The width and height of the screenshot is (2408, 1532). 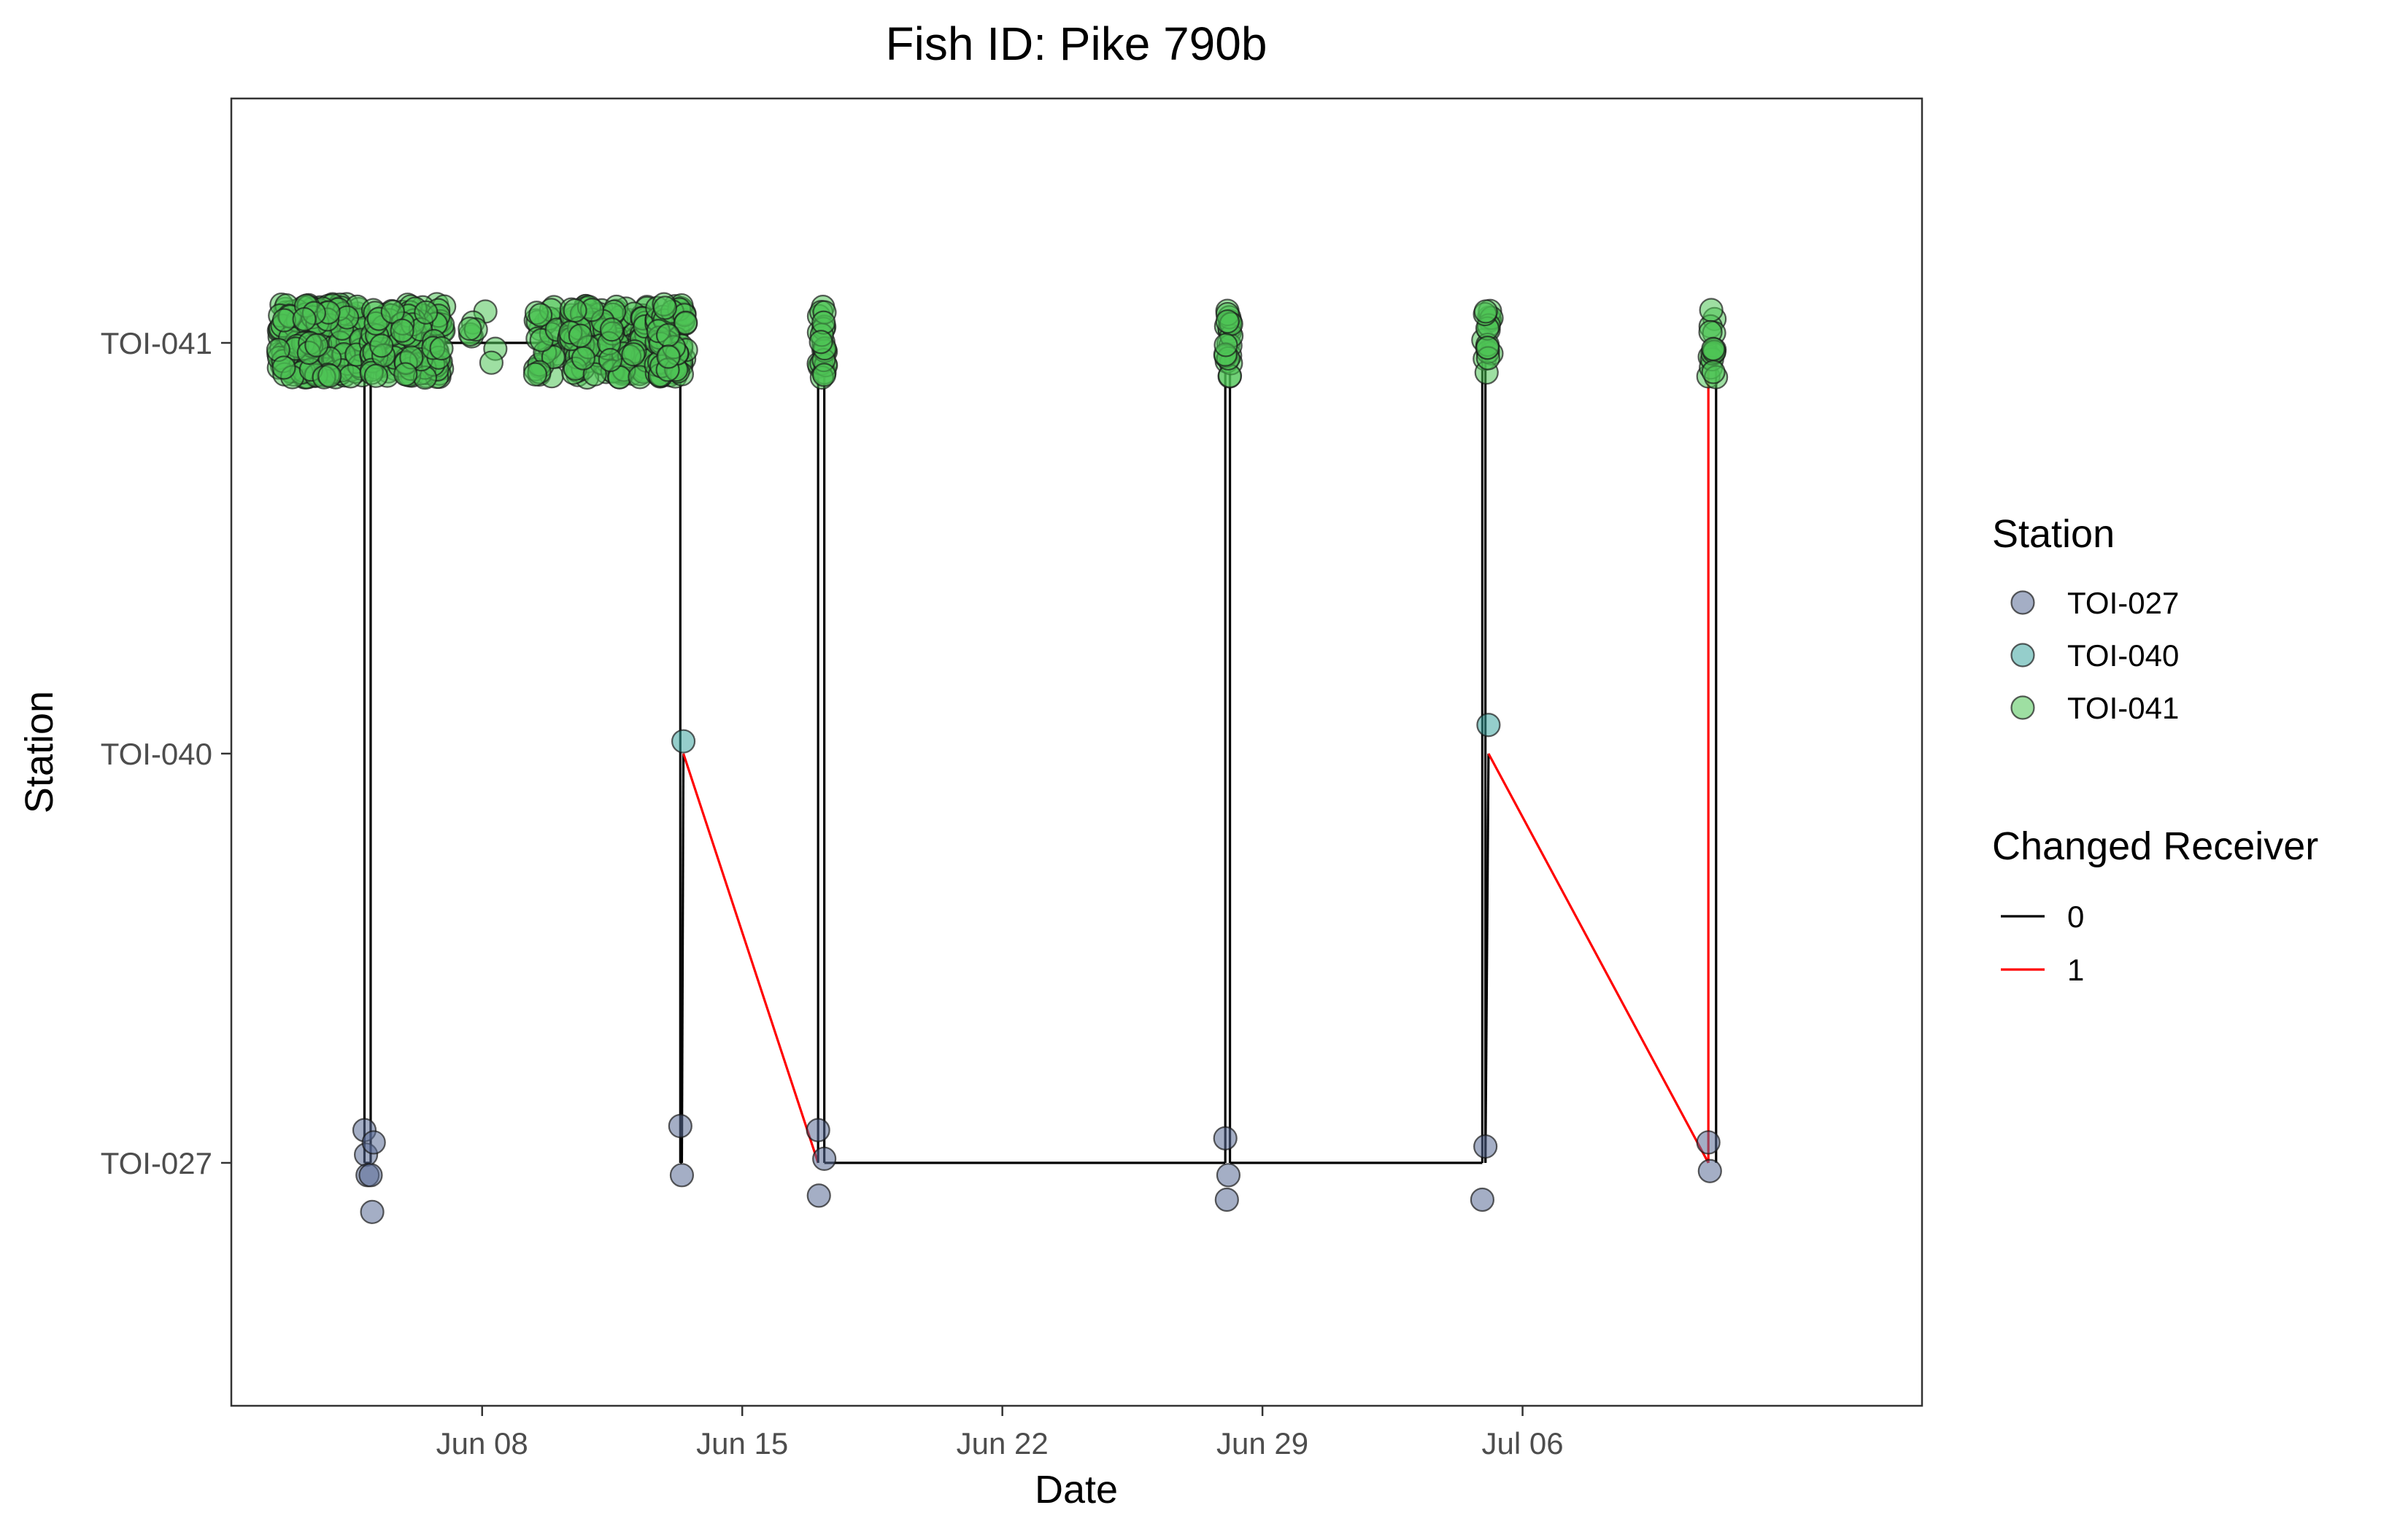 What do you see at coordinates (39, 752) in the screenshot?
I see `y-axis-title: Station` at bounding box center [39, 752].